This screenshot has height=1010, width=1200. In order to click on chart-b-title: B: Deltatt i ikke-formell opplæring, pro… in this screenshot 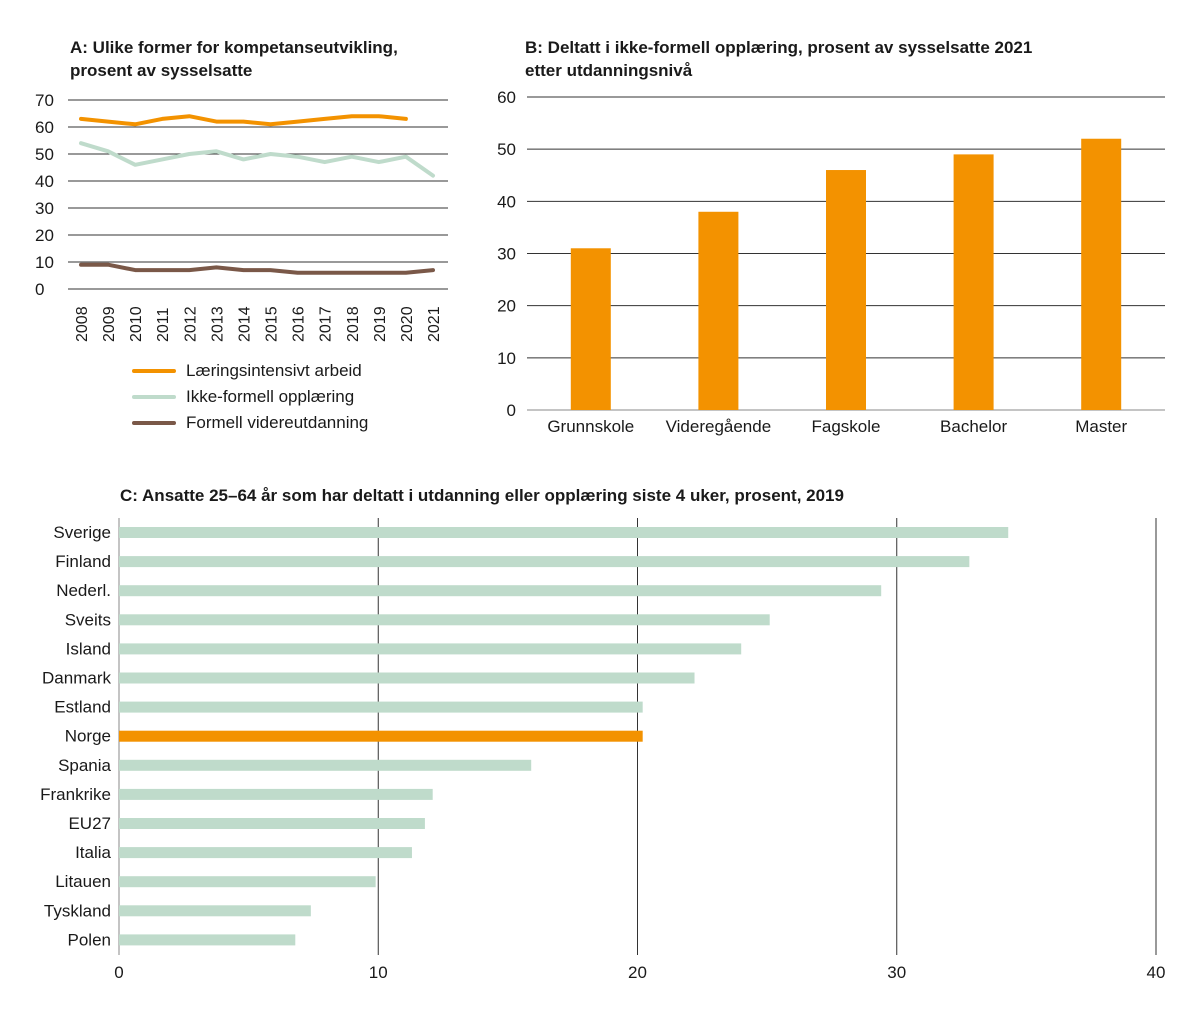, I will do `click(845, 59)`.